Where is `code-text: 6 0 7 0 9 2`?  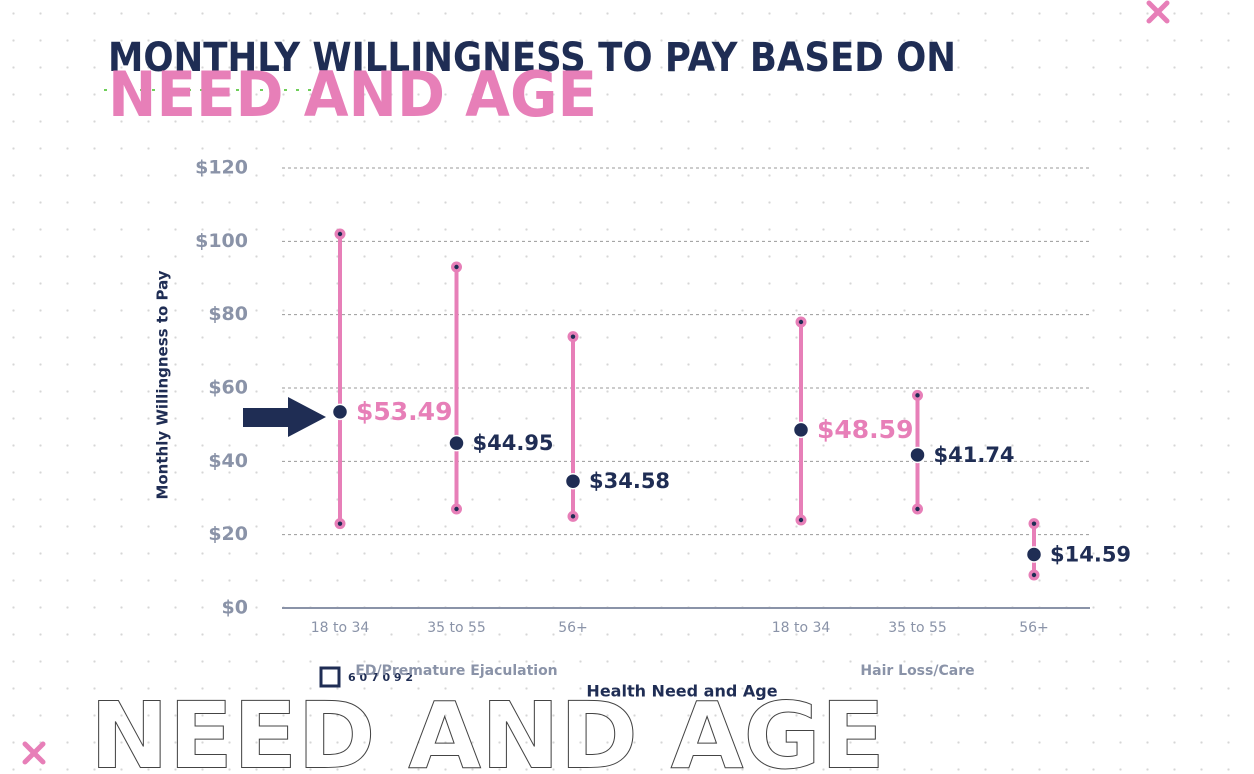 code-text: 6 0 7 0 9 2 is located at coordinates (380, 677).